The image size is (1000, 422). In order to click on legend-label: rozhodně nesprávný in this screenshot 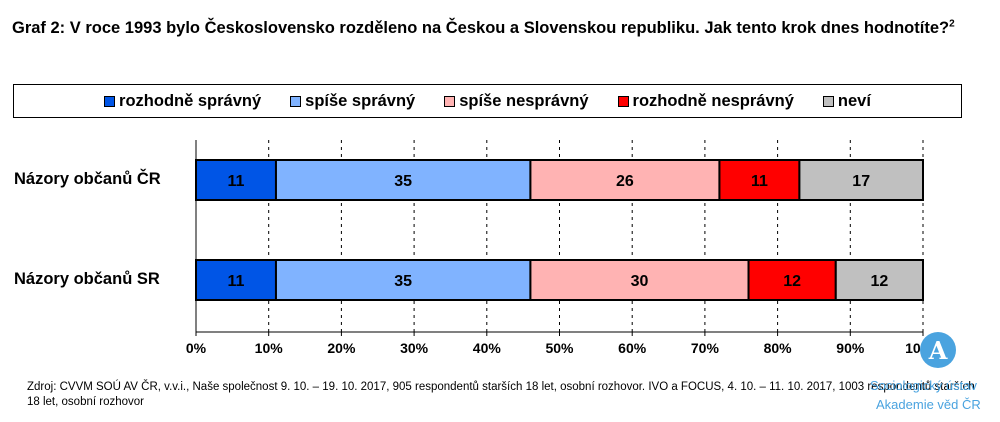, I will do `click(713, 100)`.